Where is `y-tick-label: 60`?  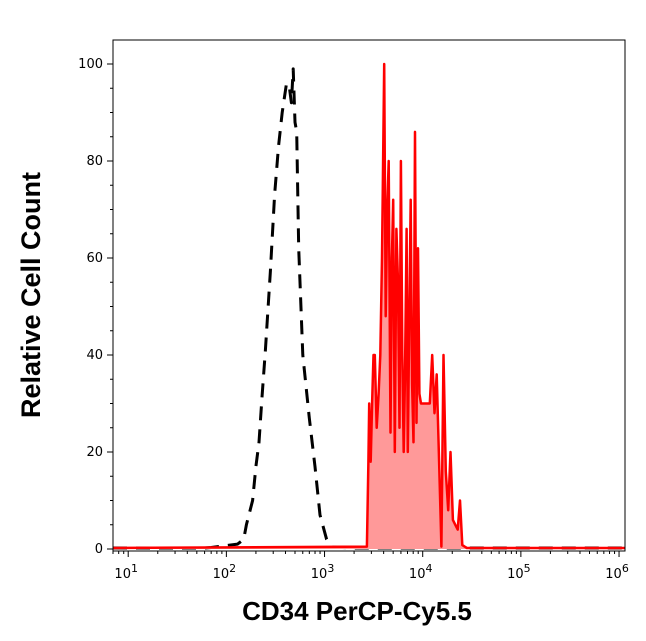 y-tick-label: 60 is located at coordinates (94, 258).